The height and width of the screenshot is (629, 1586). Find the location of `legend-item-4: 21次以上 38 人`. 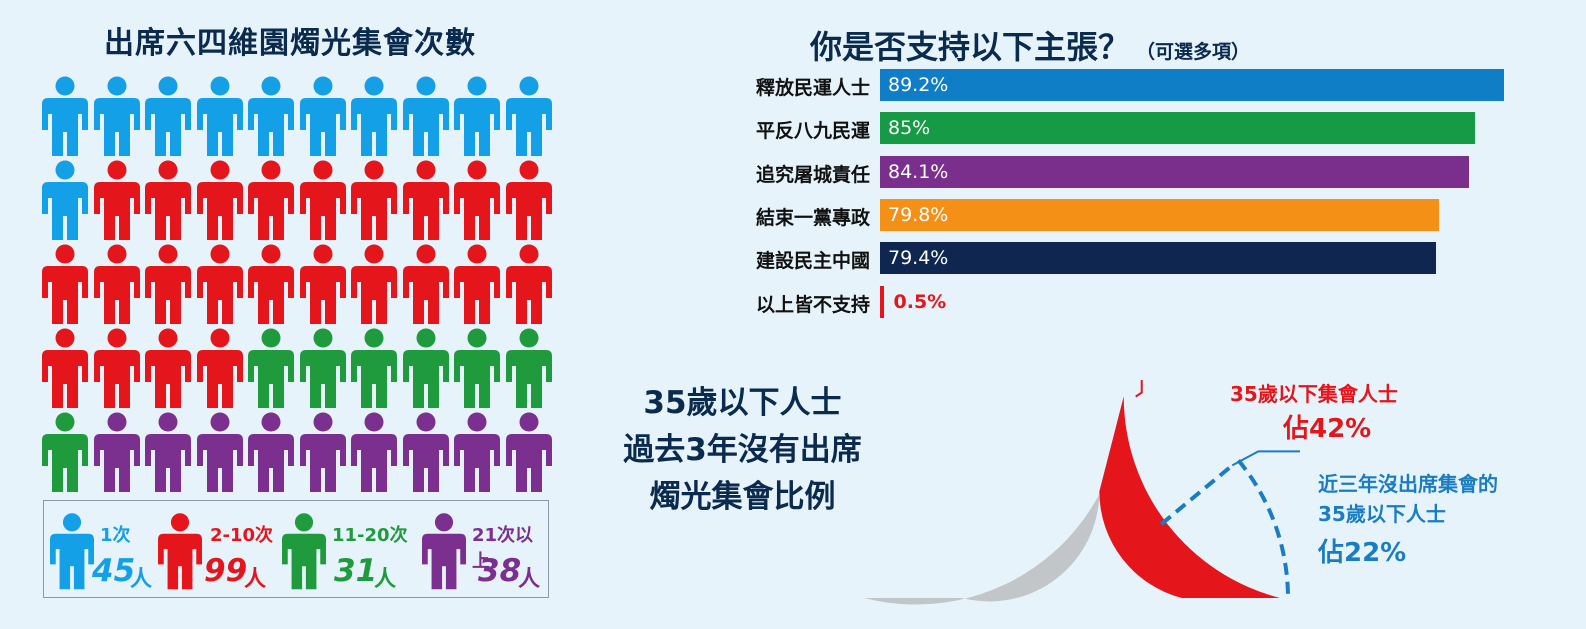

legend-item-4: 21次以上 38 人 is located at coordinates (481, 550).